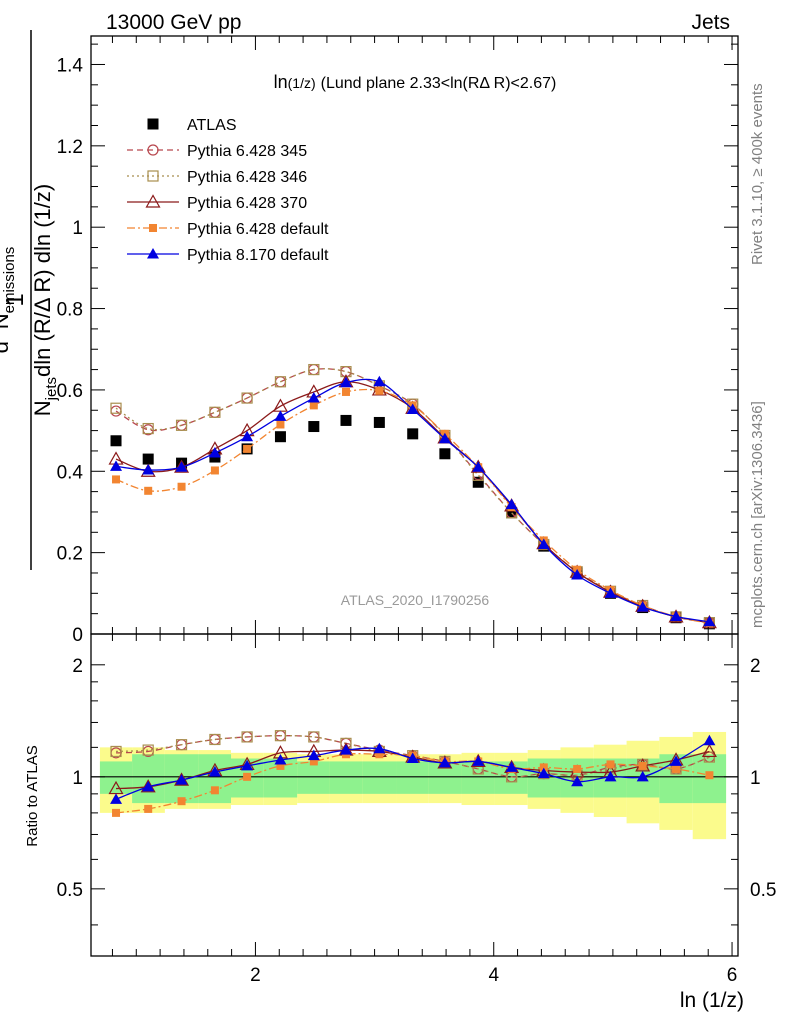 The height and width of the screenshot is (1024, 786). Describe the element at coordinates (70, 65) in the screenshot. I see `main-ytick-label: 1.4` at that location.